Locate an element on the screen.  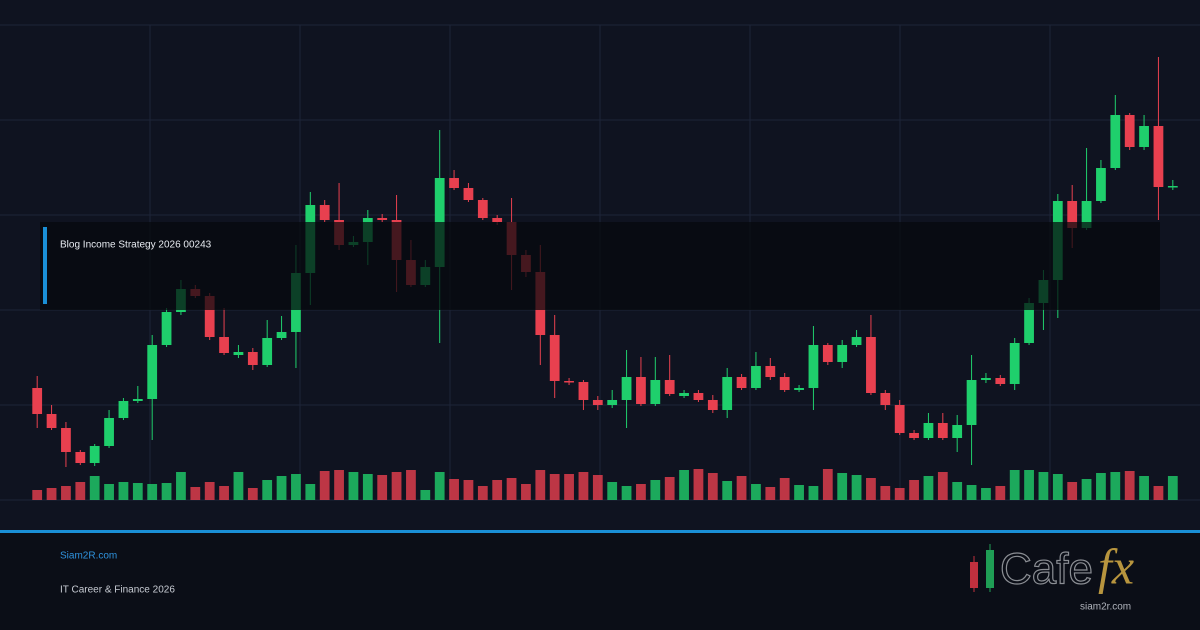
headline-panel is located at coordinates (600, 266).